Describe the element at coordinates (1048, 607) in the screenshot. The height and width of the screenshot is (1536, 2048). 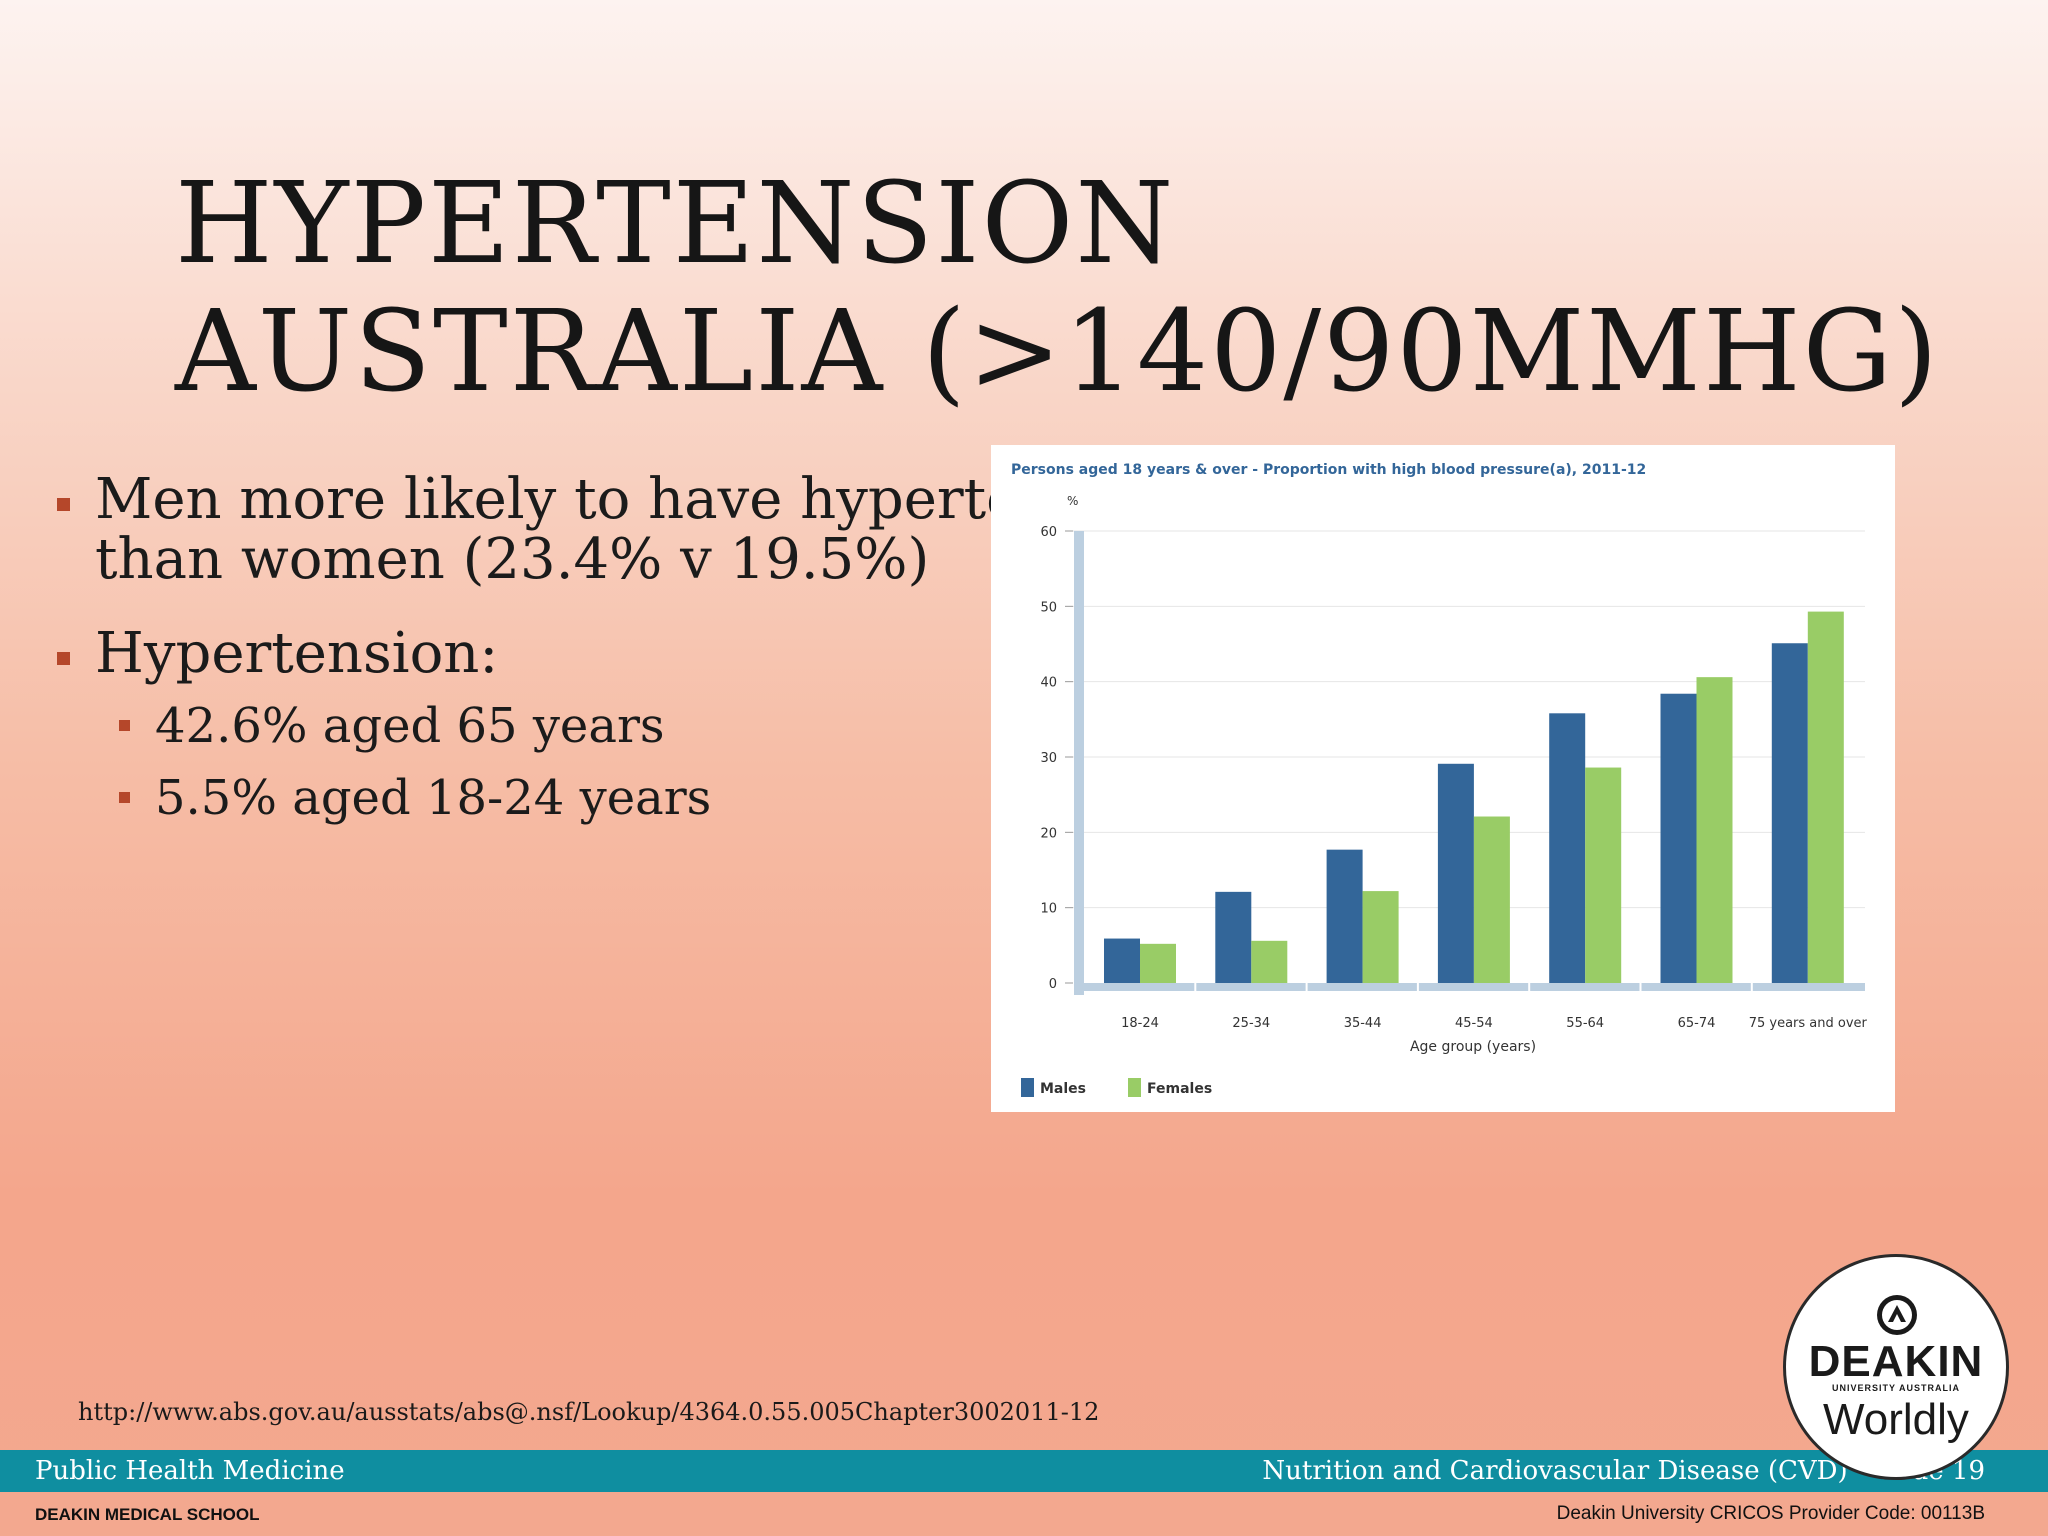
I see `y-tick-label: 50` at that location.